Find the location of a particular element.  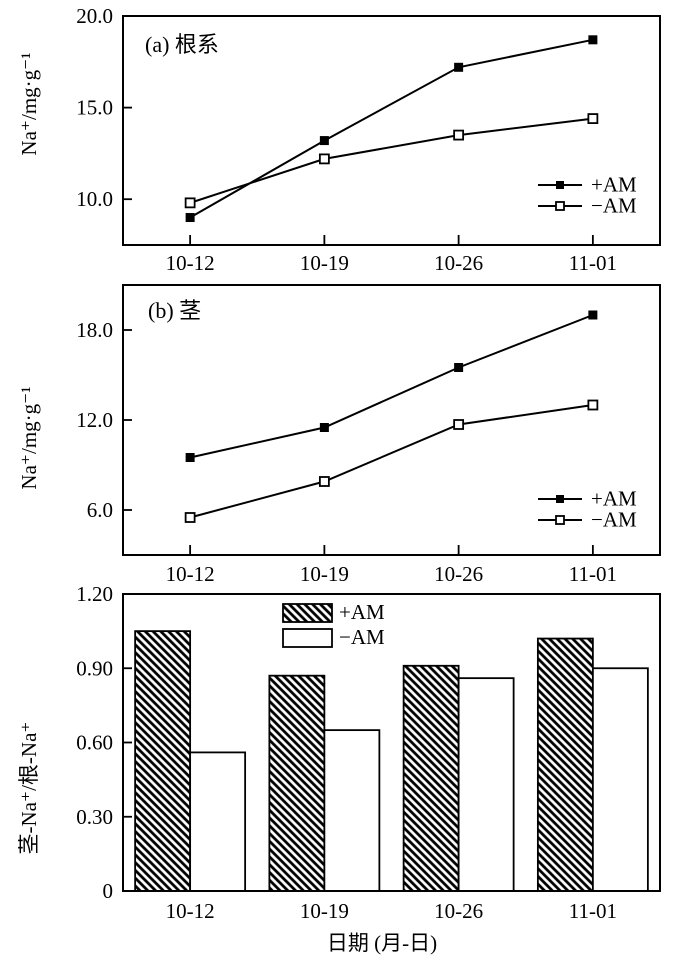

y-tick-label: 0 is located at coordinates (108, 891).